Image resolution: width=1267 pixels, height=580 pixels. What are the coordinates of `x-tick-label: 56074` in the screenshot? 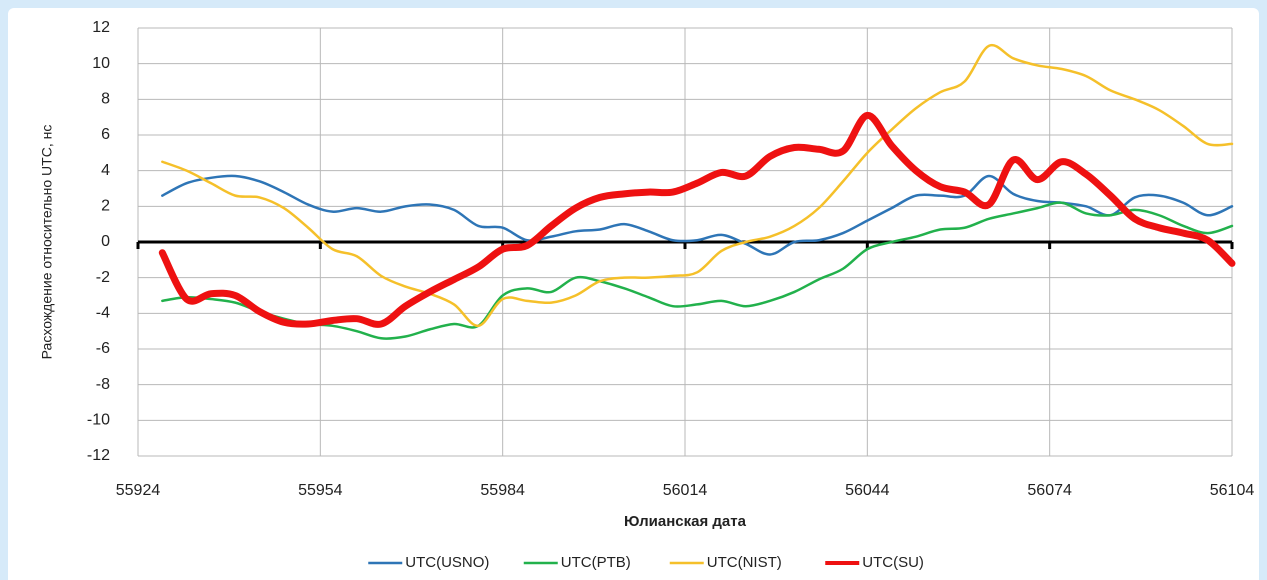 It's located at (1049, 490).